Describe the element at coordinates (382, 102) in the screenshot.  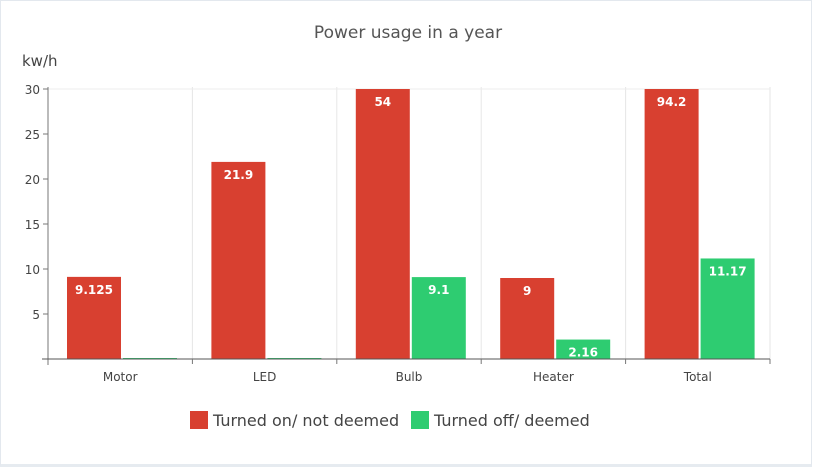
I see `data-label: 54` at that location.